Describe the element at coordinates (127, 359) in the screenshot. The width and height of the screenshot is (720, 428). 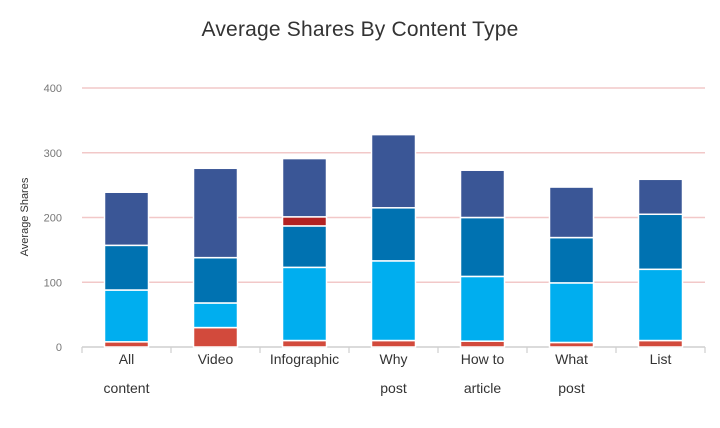
I see `x-category-label: All` at that location.